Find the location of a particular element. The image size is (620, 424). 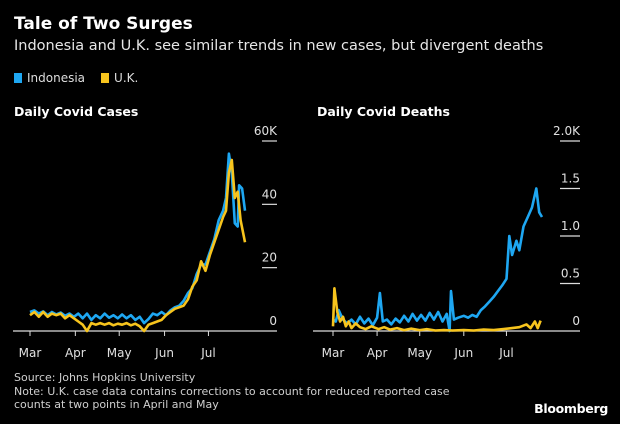

y-tick-label: 40 is located at coordinates (269, 194).